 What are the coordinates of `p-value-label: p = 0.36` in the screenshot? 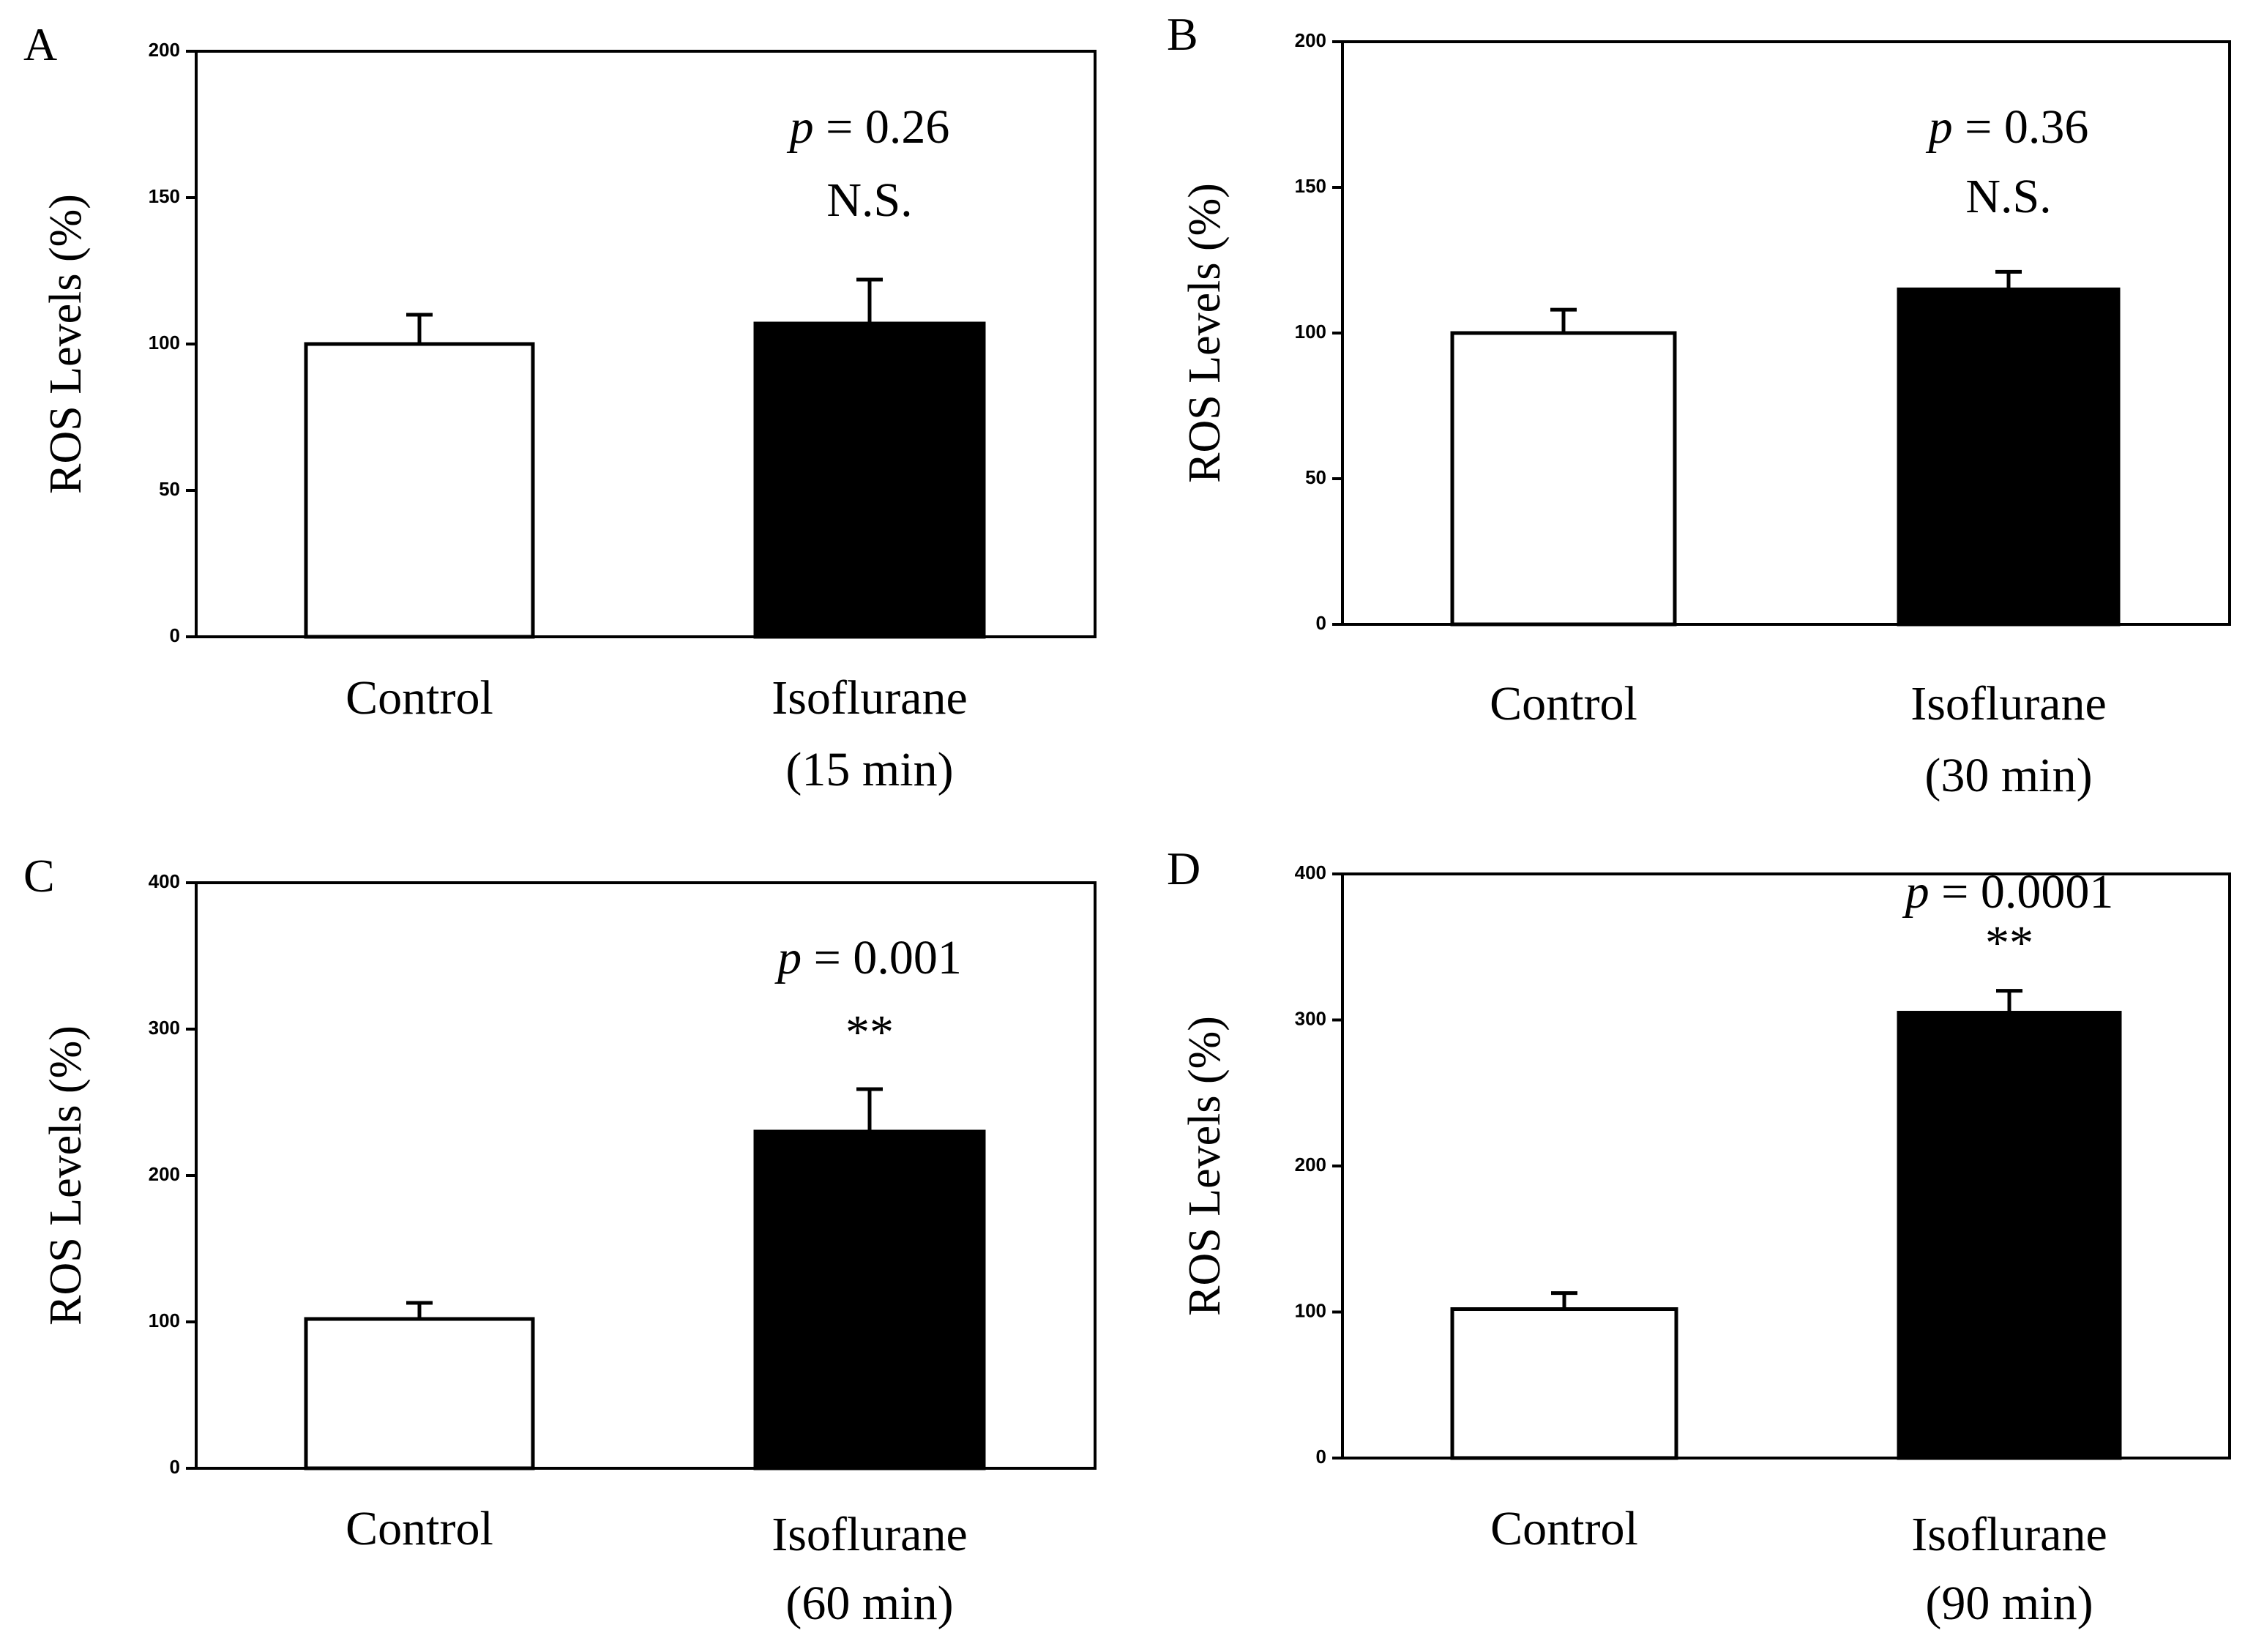 It's located at (2007, 127).